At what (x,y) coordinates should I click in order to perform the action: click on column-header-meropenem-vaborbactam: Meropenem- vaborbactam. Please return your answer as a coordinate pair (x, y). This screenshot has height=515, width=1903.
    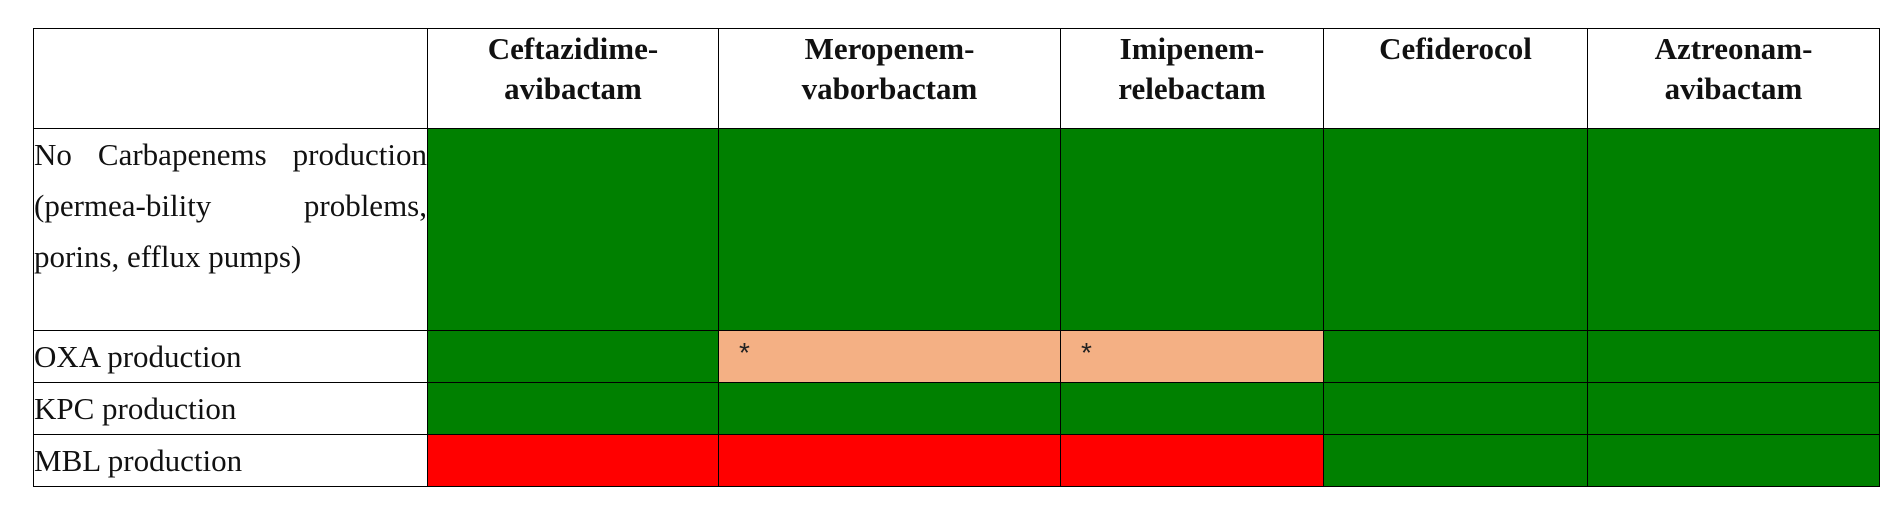
    Looking at the image, I should click on (889, 78).